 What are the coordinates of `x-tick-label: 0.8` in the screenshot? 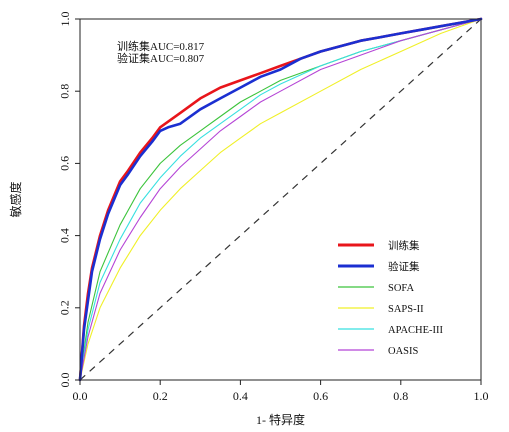 It's located at (400, 396).